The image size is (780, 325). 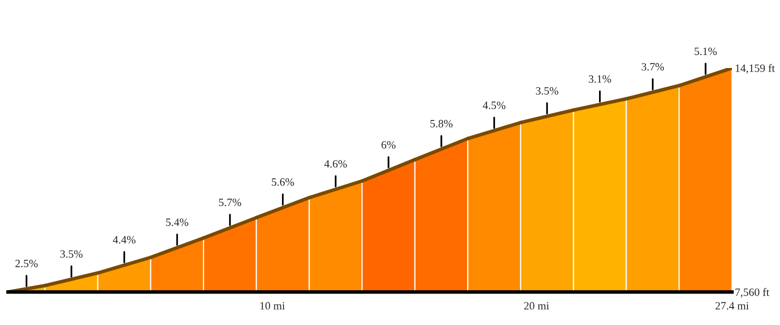 What do you see at coordinates (389, 145) in the screenshot?
I see `annotation: 6%` at bounding box center [389, 145].